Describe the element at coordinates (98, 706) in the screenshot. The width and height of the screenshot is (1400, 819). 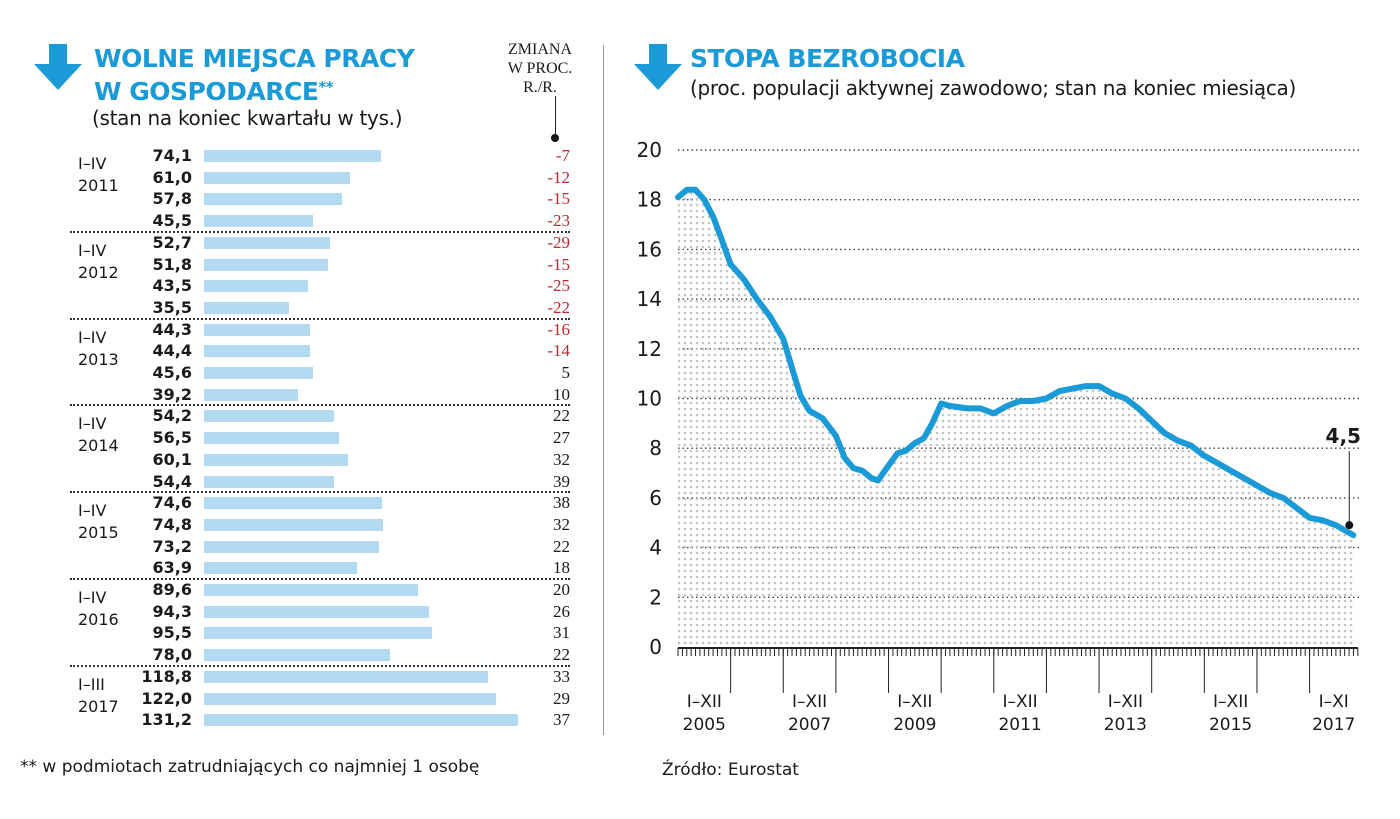
I see `period-label-year: 2017` at that location.